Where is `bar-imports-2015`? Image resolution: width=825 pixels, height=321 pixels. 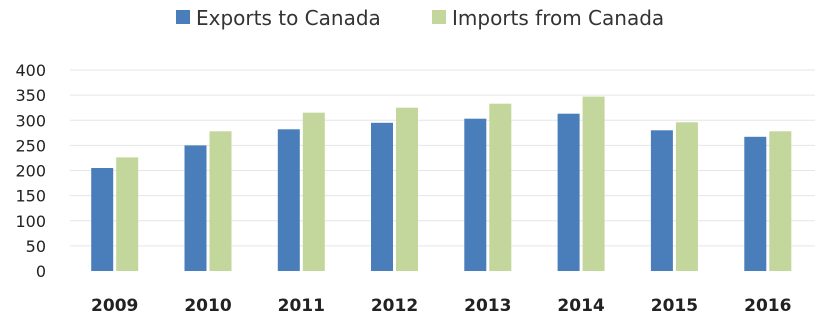 bar-imports-2015 is located at coordinates (686, 196).